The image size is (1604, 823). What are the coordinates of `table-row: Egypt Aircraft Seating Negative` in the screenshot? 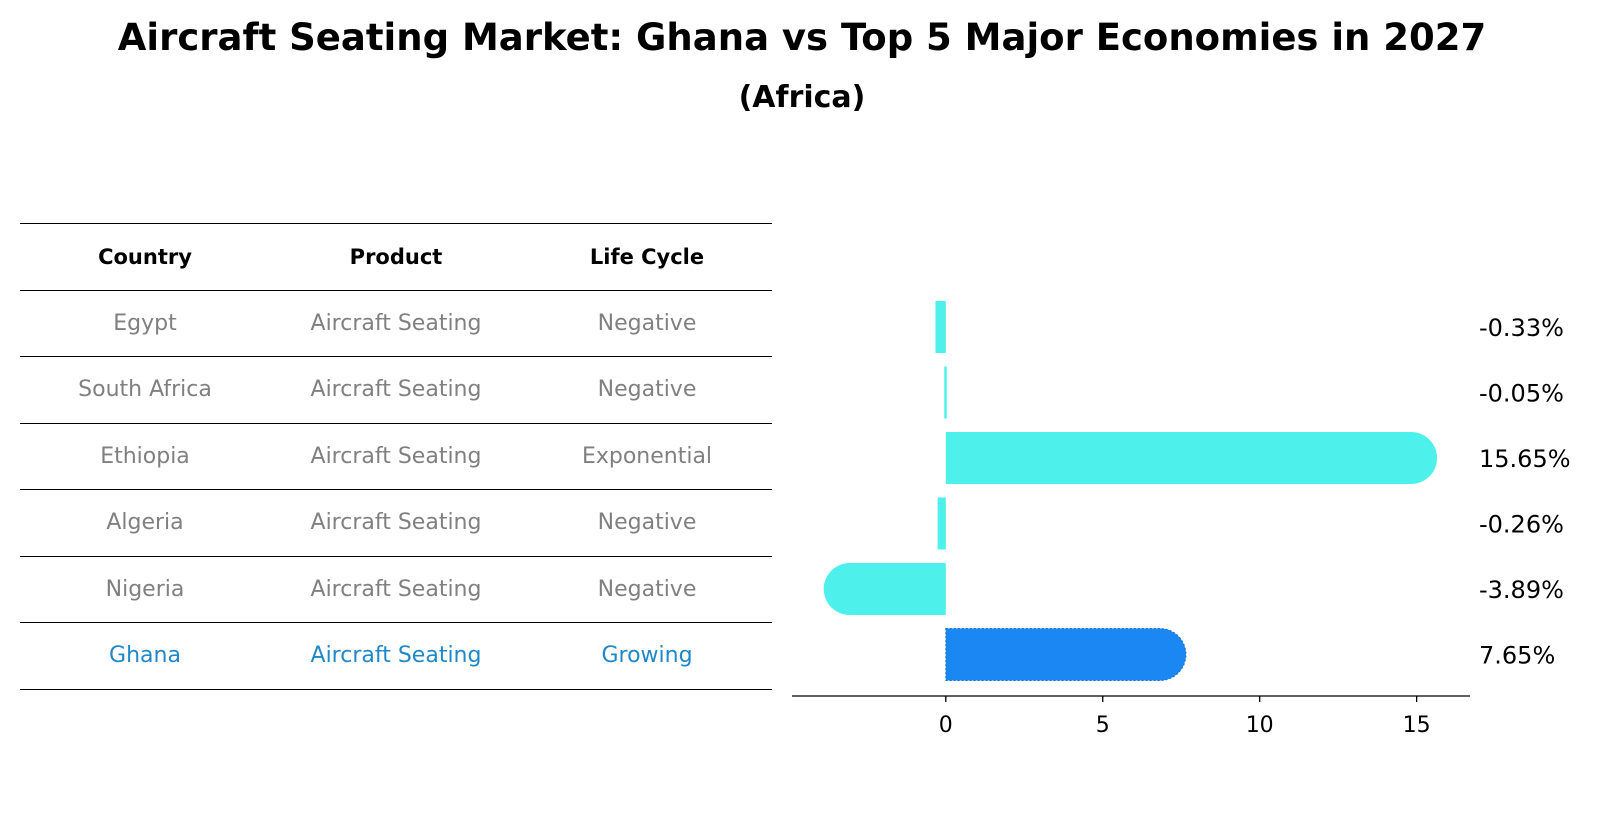 It's located at (396, 323).